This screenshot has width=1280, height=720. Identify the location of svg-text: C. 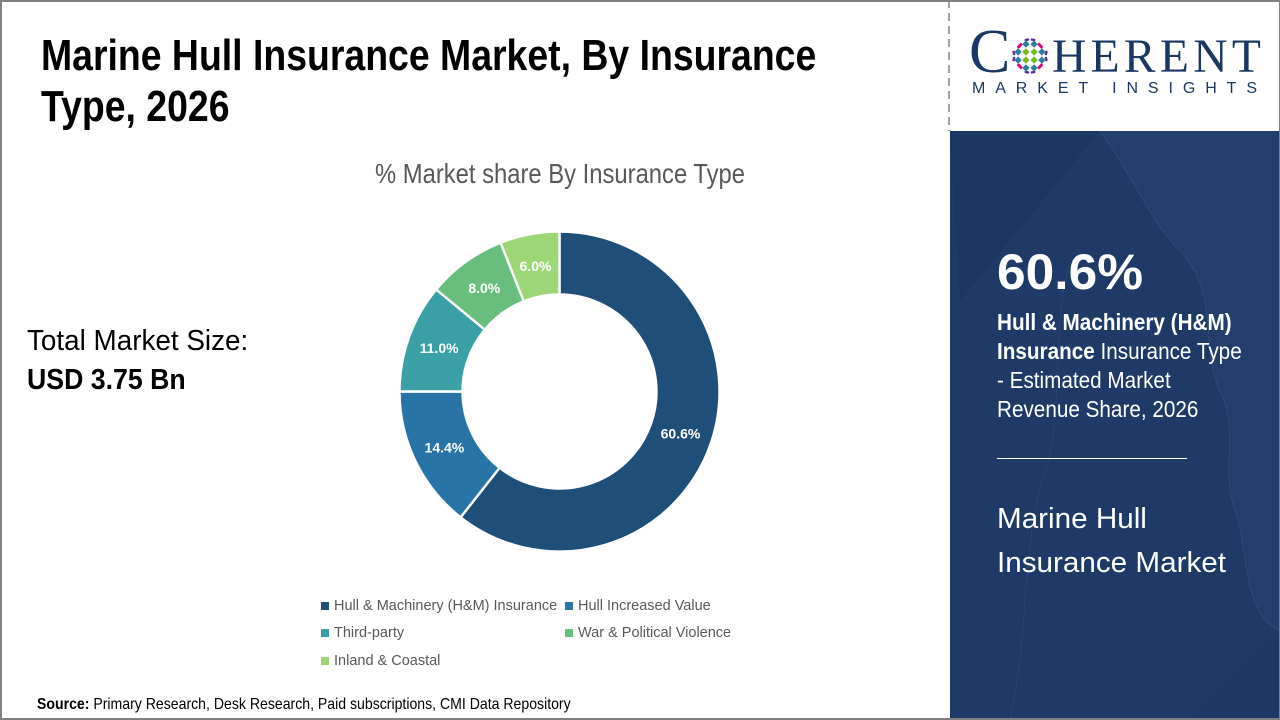
(989, 52).